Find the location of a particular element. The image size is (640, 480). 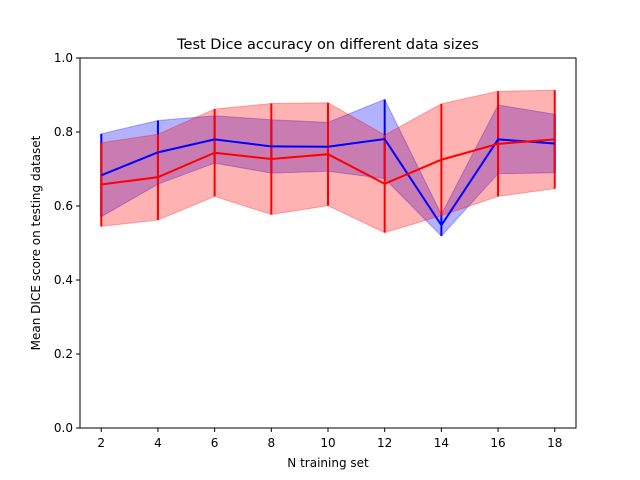

series-0-line is located at coordinates (327, 182).